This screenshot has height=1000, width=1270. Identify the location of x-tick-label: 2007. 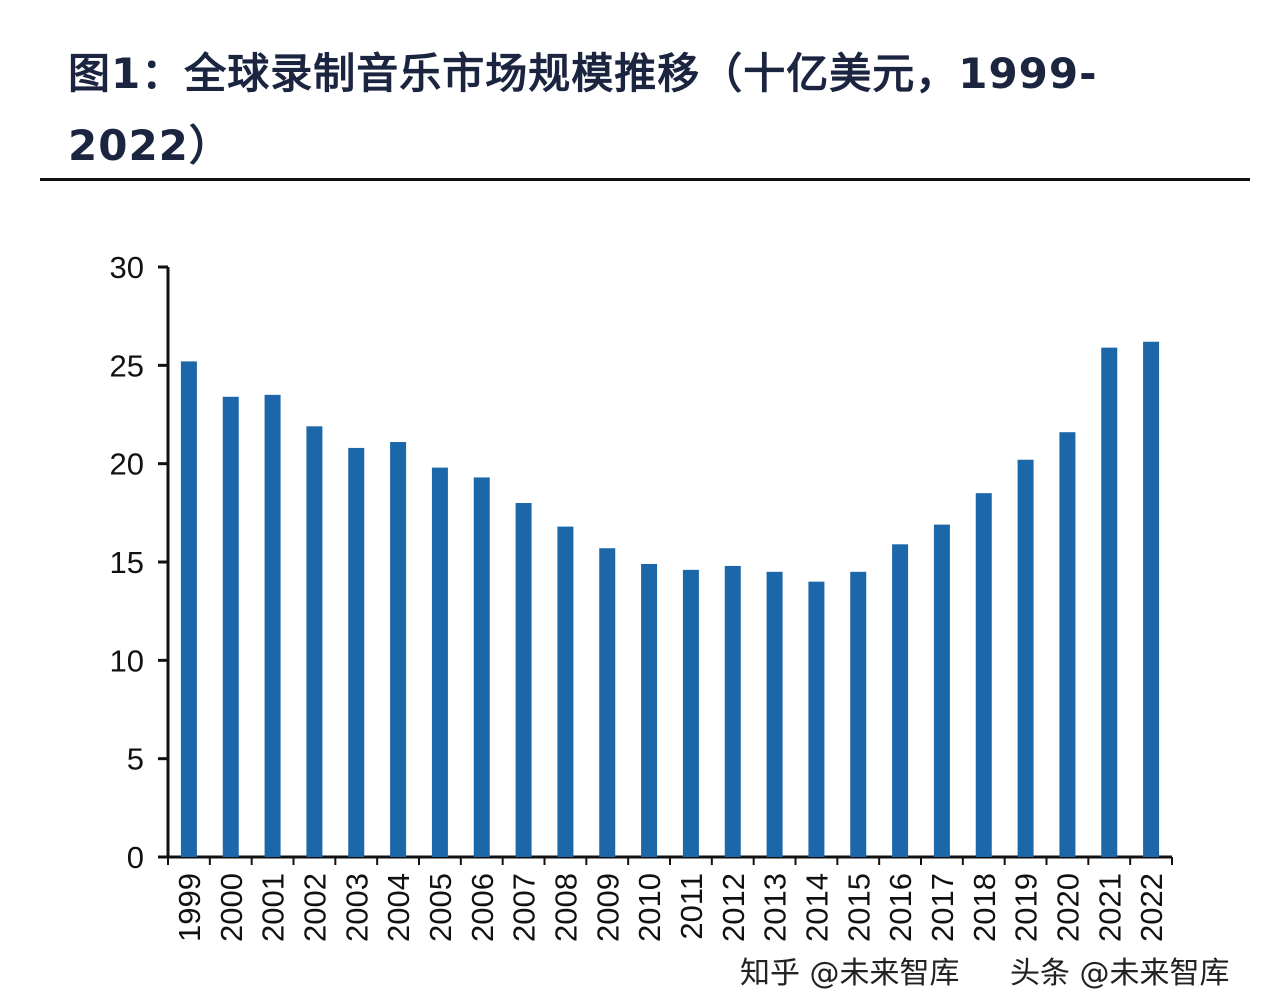
(524, 907).